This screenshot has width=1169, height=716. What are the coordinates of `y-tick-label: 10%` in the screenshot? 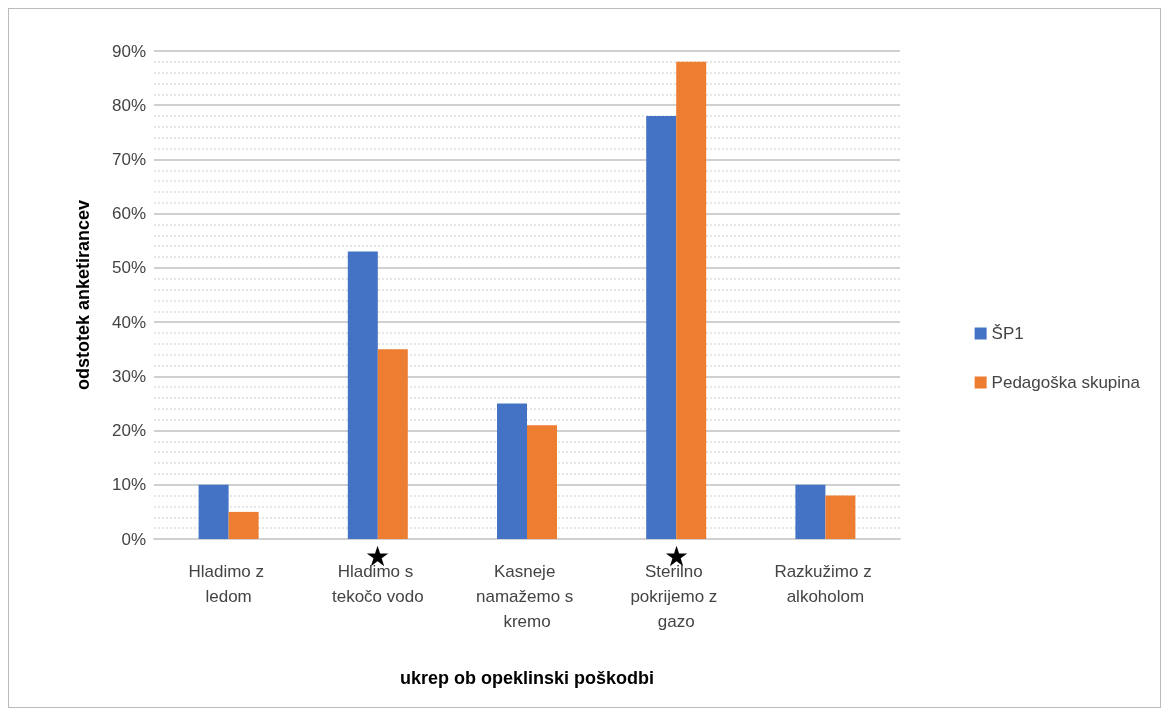 It's located at (128, 485).